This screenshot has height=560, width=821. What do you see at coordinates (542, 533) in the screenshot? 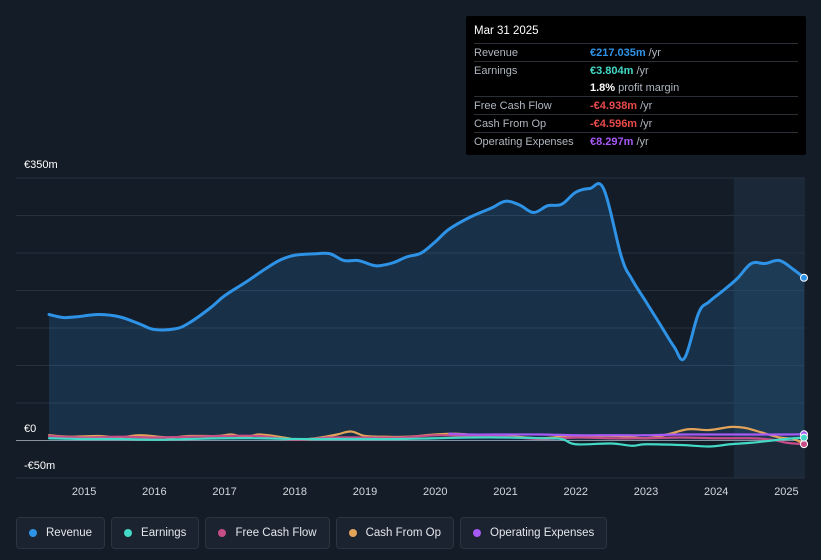
I see `legend-label: Operating Expenses` at bounding box center [542, 533].